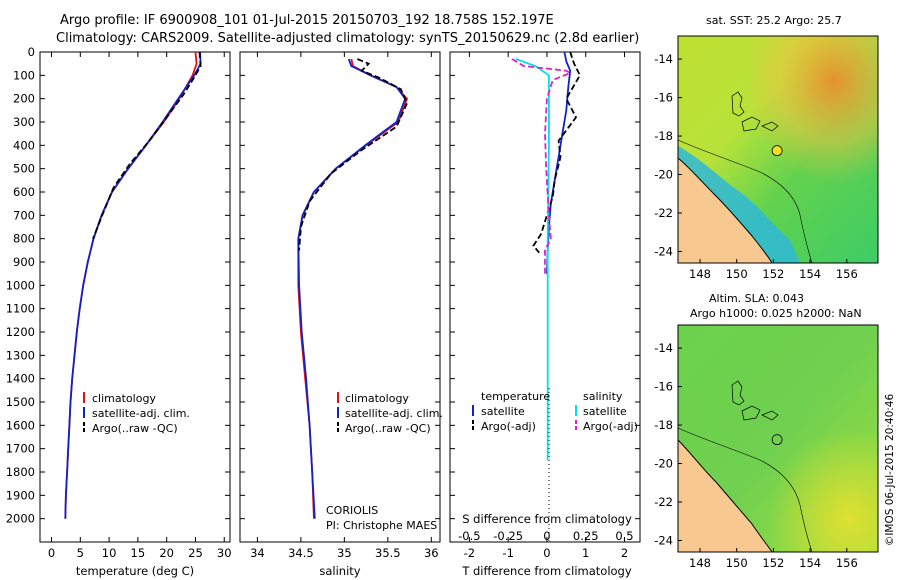 Image resolution: width=900 pixels, height=580 pixels. I want to click on y-tick-label: 1600, so click(20, 425).